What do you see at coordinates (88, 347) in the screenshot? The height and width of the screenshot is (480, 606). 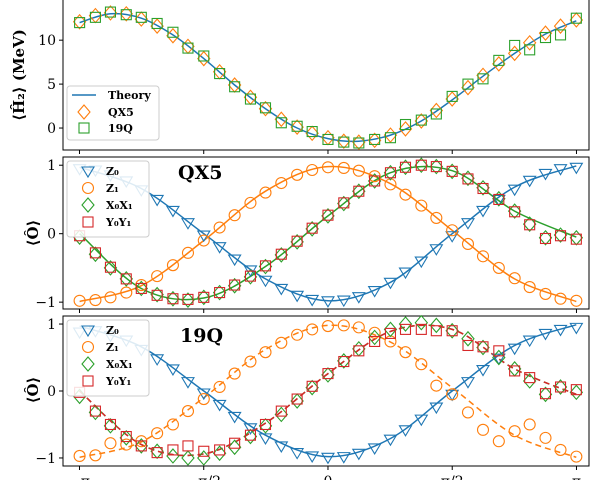 I see `legend-marker-circle` at bounding box center [88, 347].